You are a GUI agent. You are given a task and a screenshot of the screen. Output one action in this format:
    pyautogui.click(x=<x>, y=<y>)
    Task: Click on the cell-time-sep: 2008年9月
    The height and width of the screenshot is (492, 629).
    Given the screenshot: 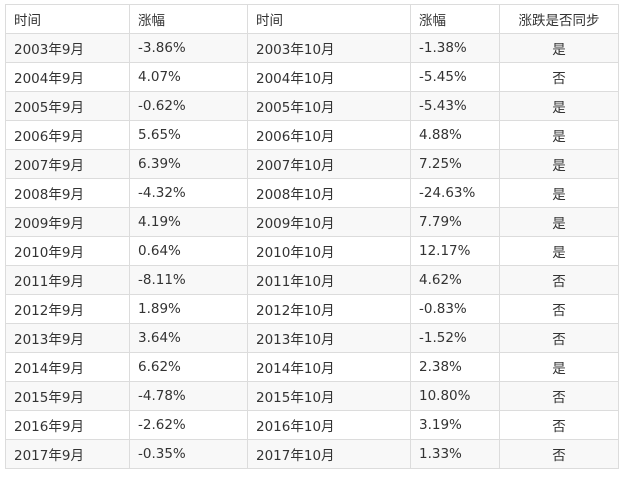 What is the action you would take?
    pyautogui.click(x=67, y=193)
    